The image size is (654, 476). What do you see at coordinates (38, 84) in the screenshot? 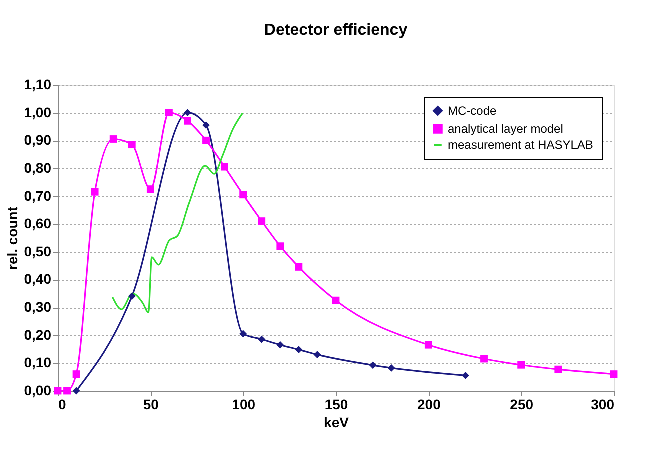
I see `y-tick-label: 1,10` at bounding box center [38, 84].